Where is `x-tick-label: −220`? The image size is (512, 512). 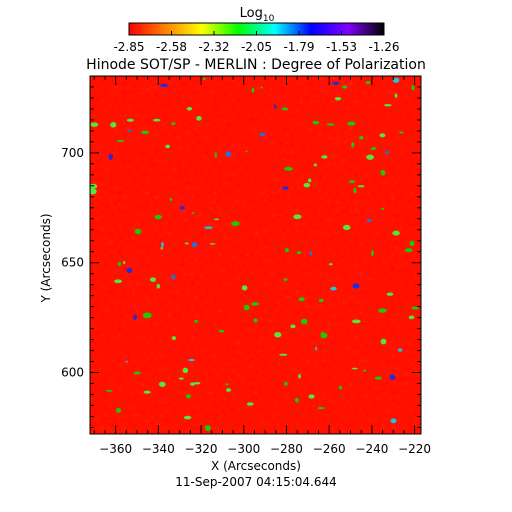
x-tick-label: −220 is located at coordinates (414, 449).